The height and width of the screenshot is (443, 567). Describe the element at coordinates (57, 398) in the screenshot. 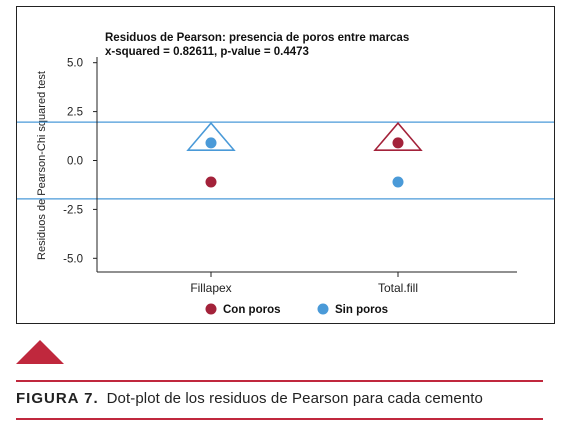

I see `caption-label: FIGURA 7.` at that location.